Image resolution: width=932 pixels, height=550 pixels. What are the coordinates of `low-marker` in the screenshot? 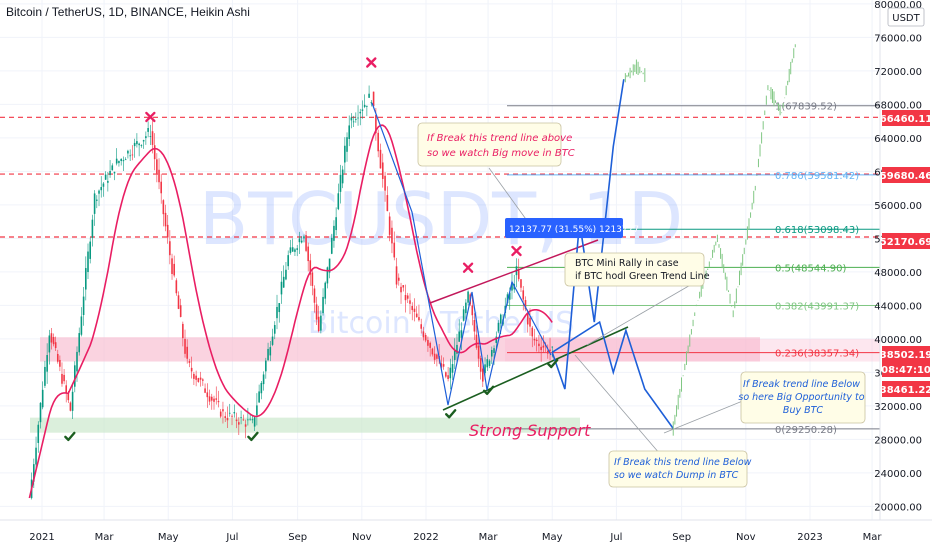 It's located at (553, 363).